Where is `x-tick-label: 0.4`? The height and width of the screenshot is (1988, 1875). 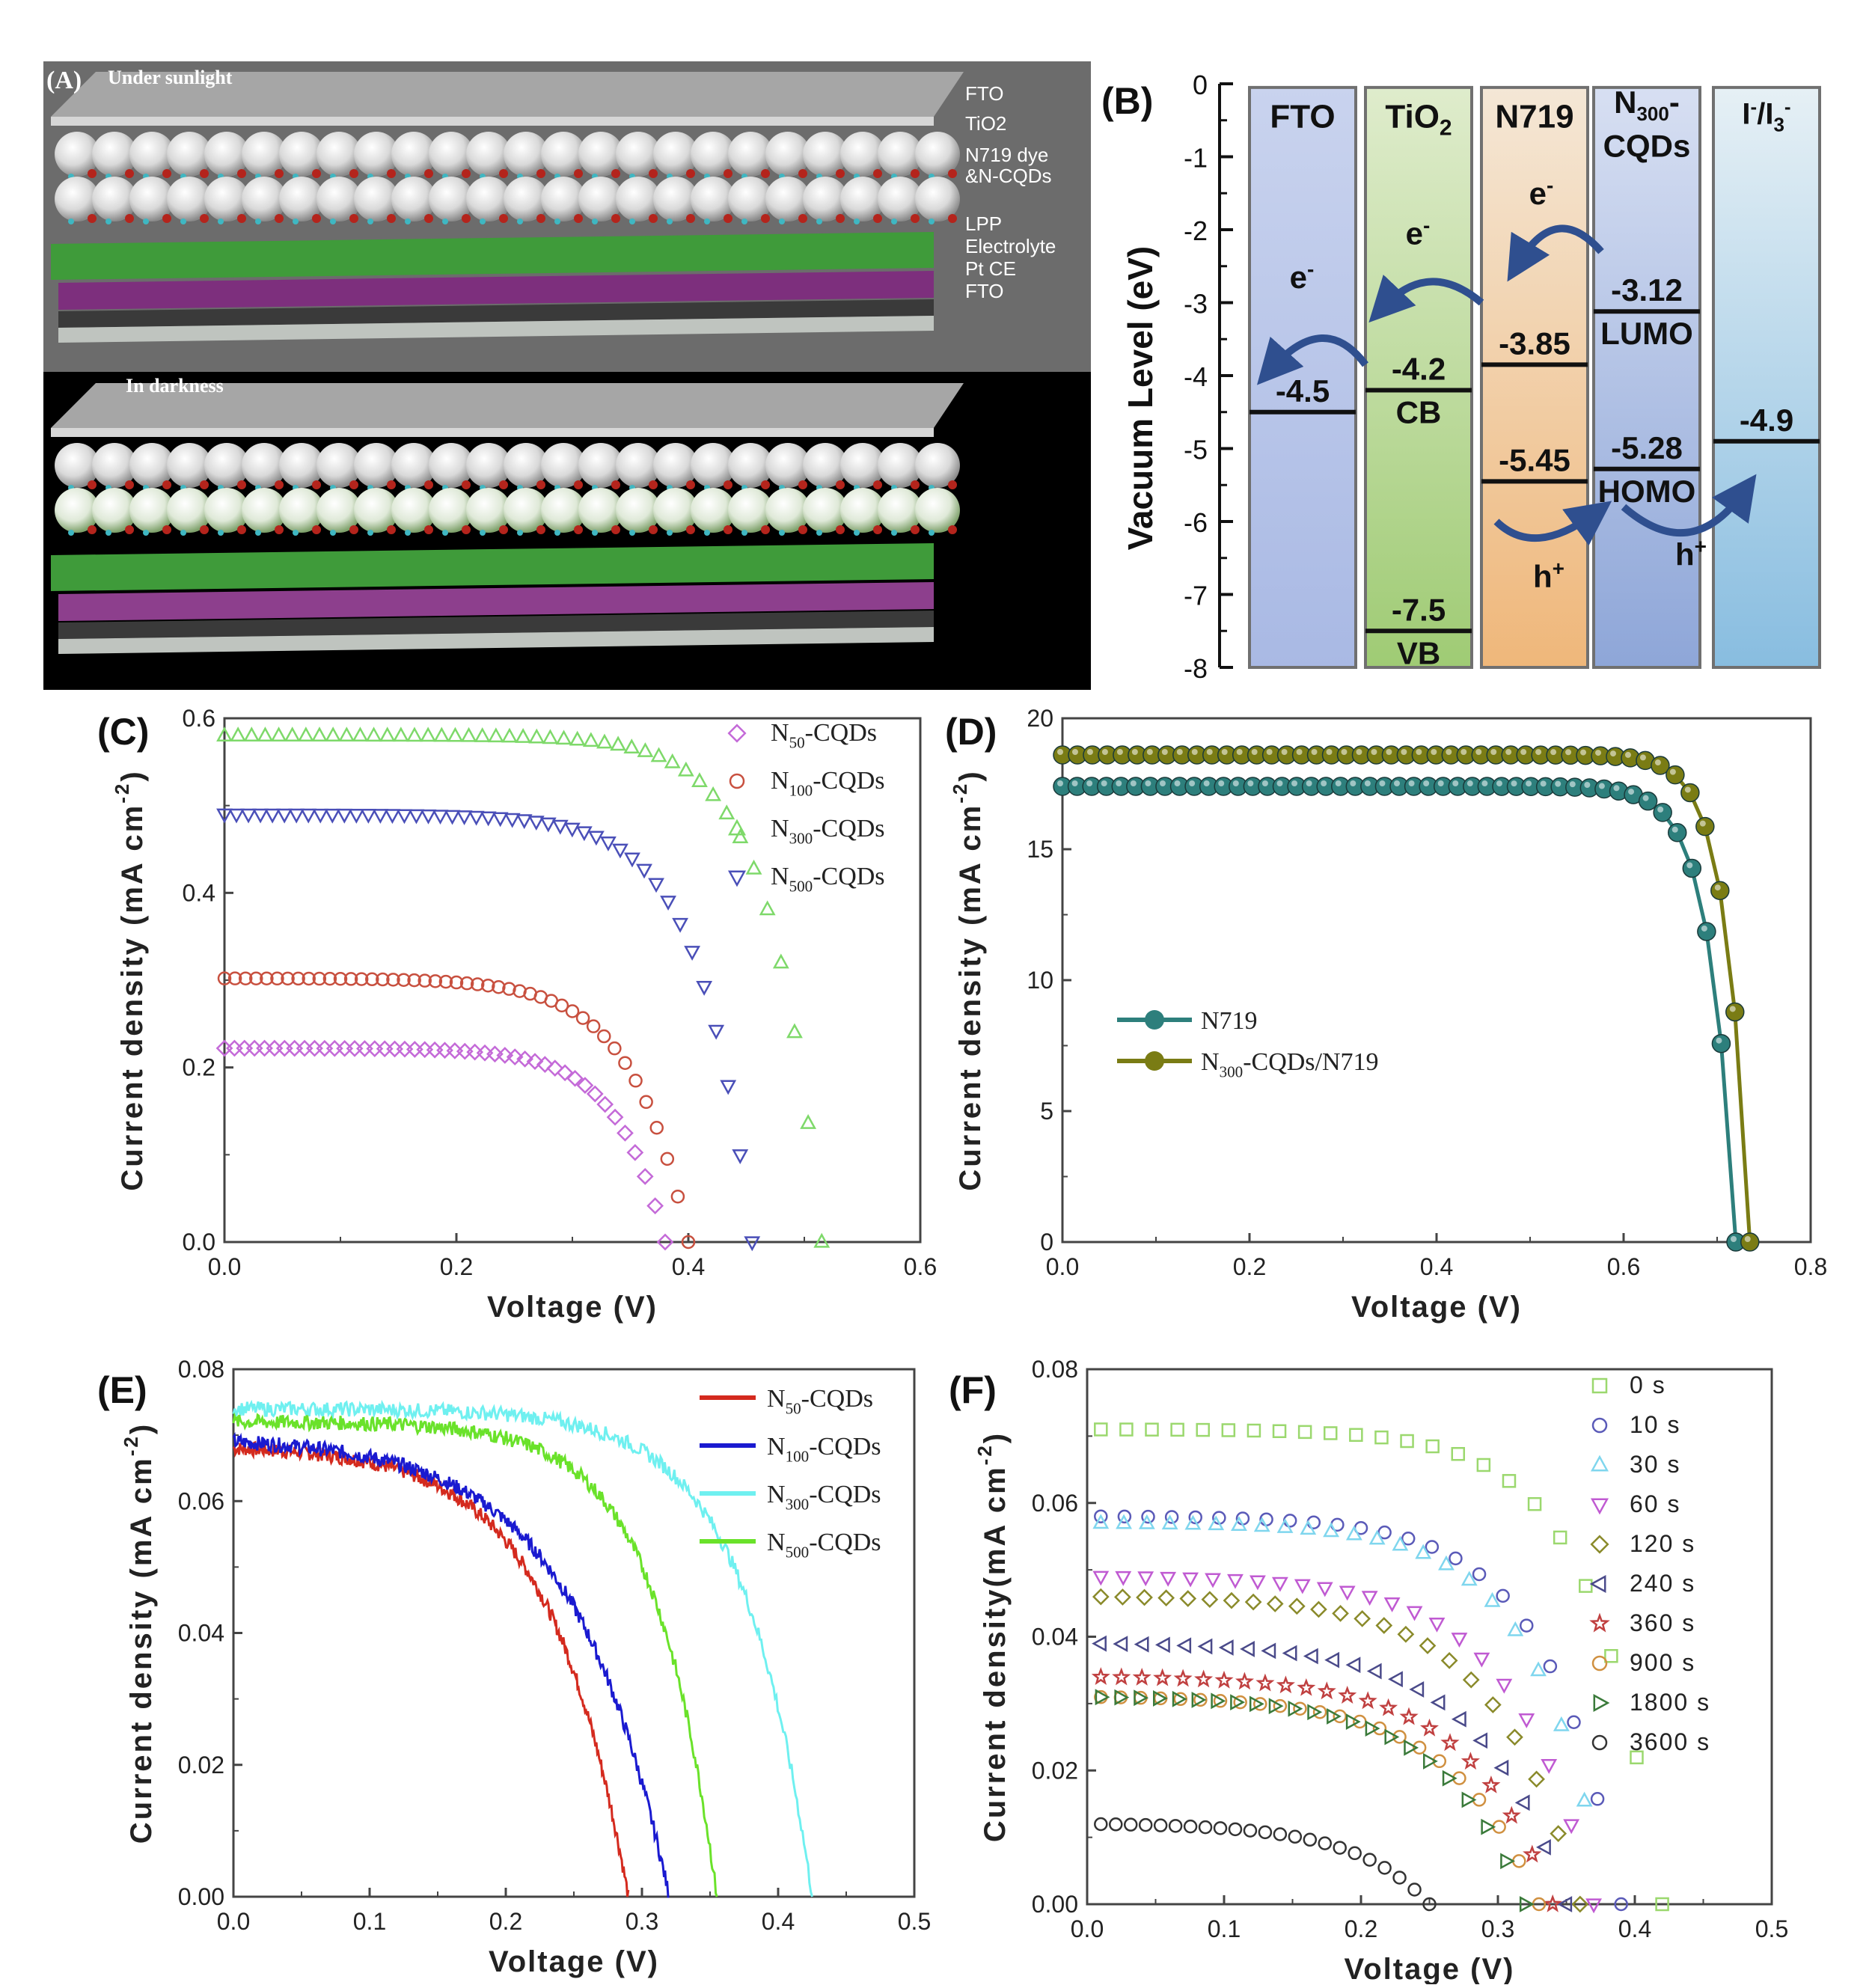
x-tick-label: 0.4 is located at coordinates (778, 1921).